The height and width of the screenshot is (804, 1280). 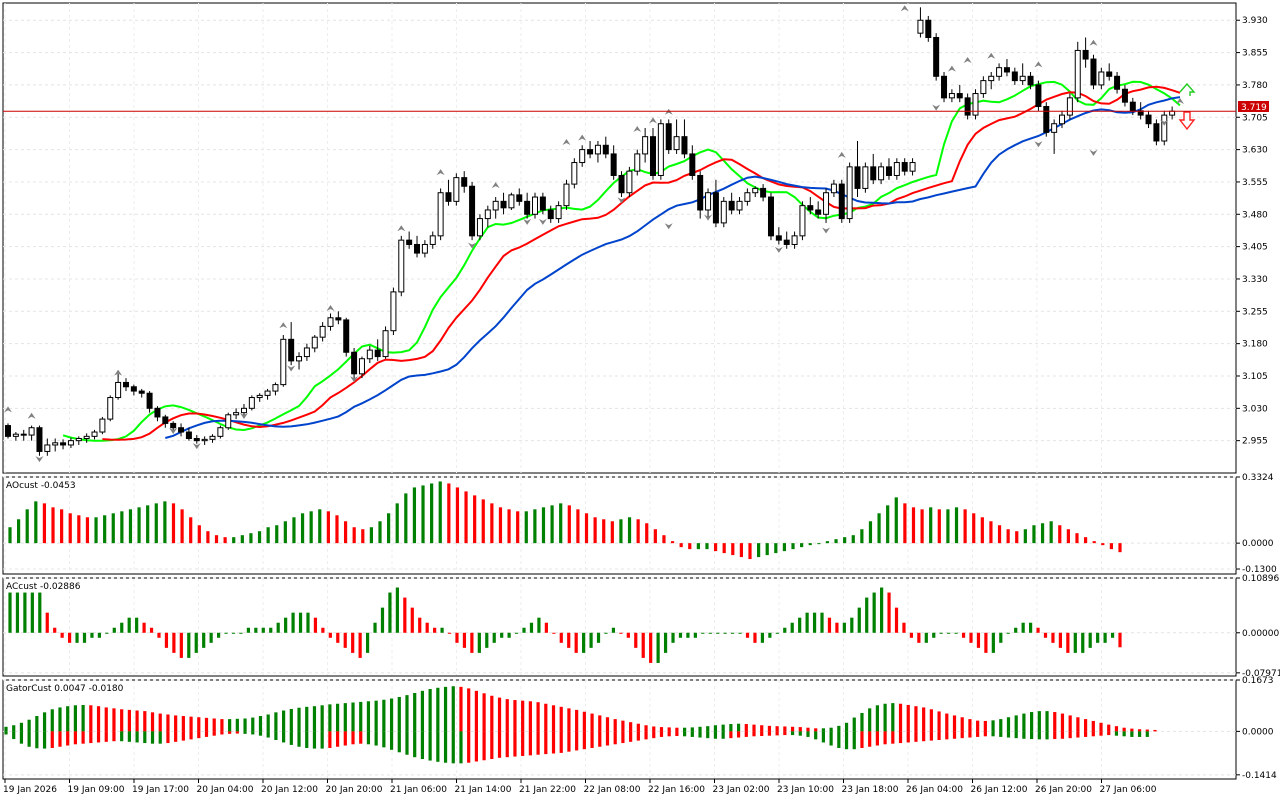 I want to click on time-label: 21 Jan 06:00, so click(x=418, y=790).